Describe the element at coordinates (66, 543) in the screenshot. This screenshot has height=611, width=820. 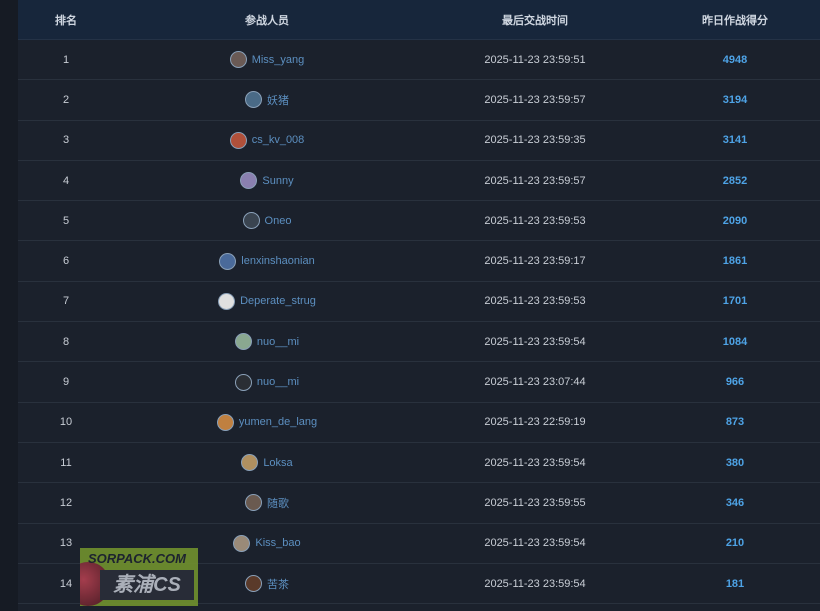
I see `rank: 13` at that location.